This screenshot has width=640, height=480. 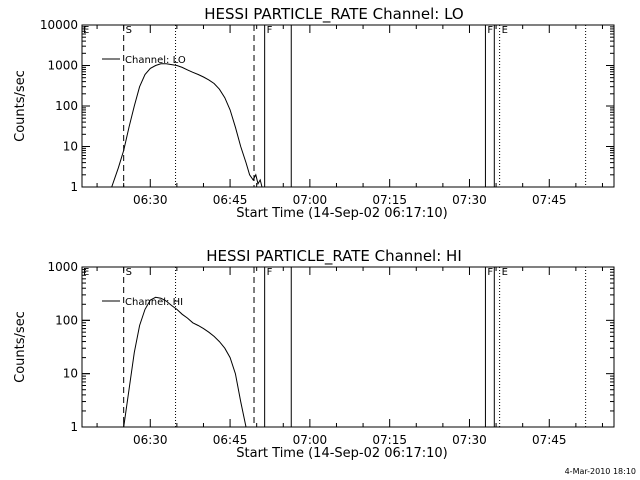 What do you see at coordinates (334, 256) in the screenshot?
I see `chart-title: HESSI PARTICLE_RATE Channel: HI` at bounding box center [334, 256].